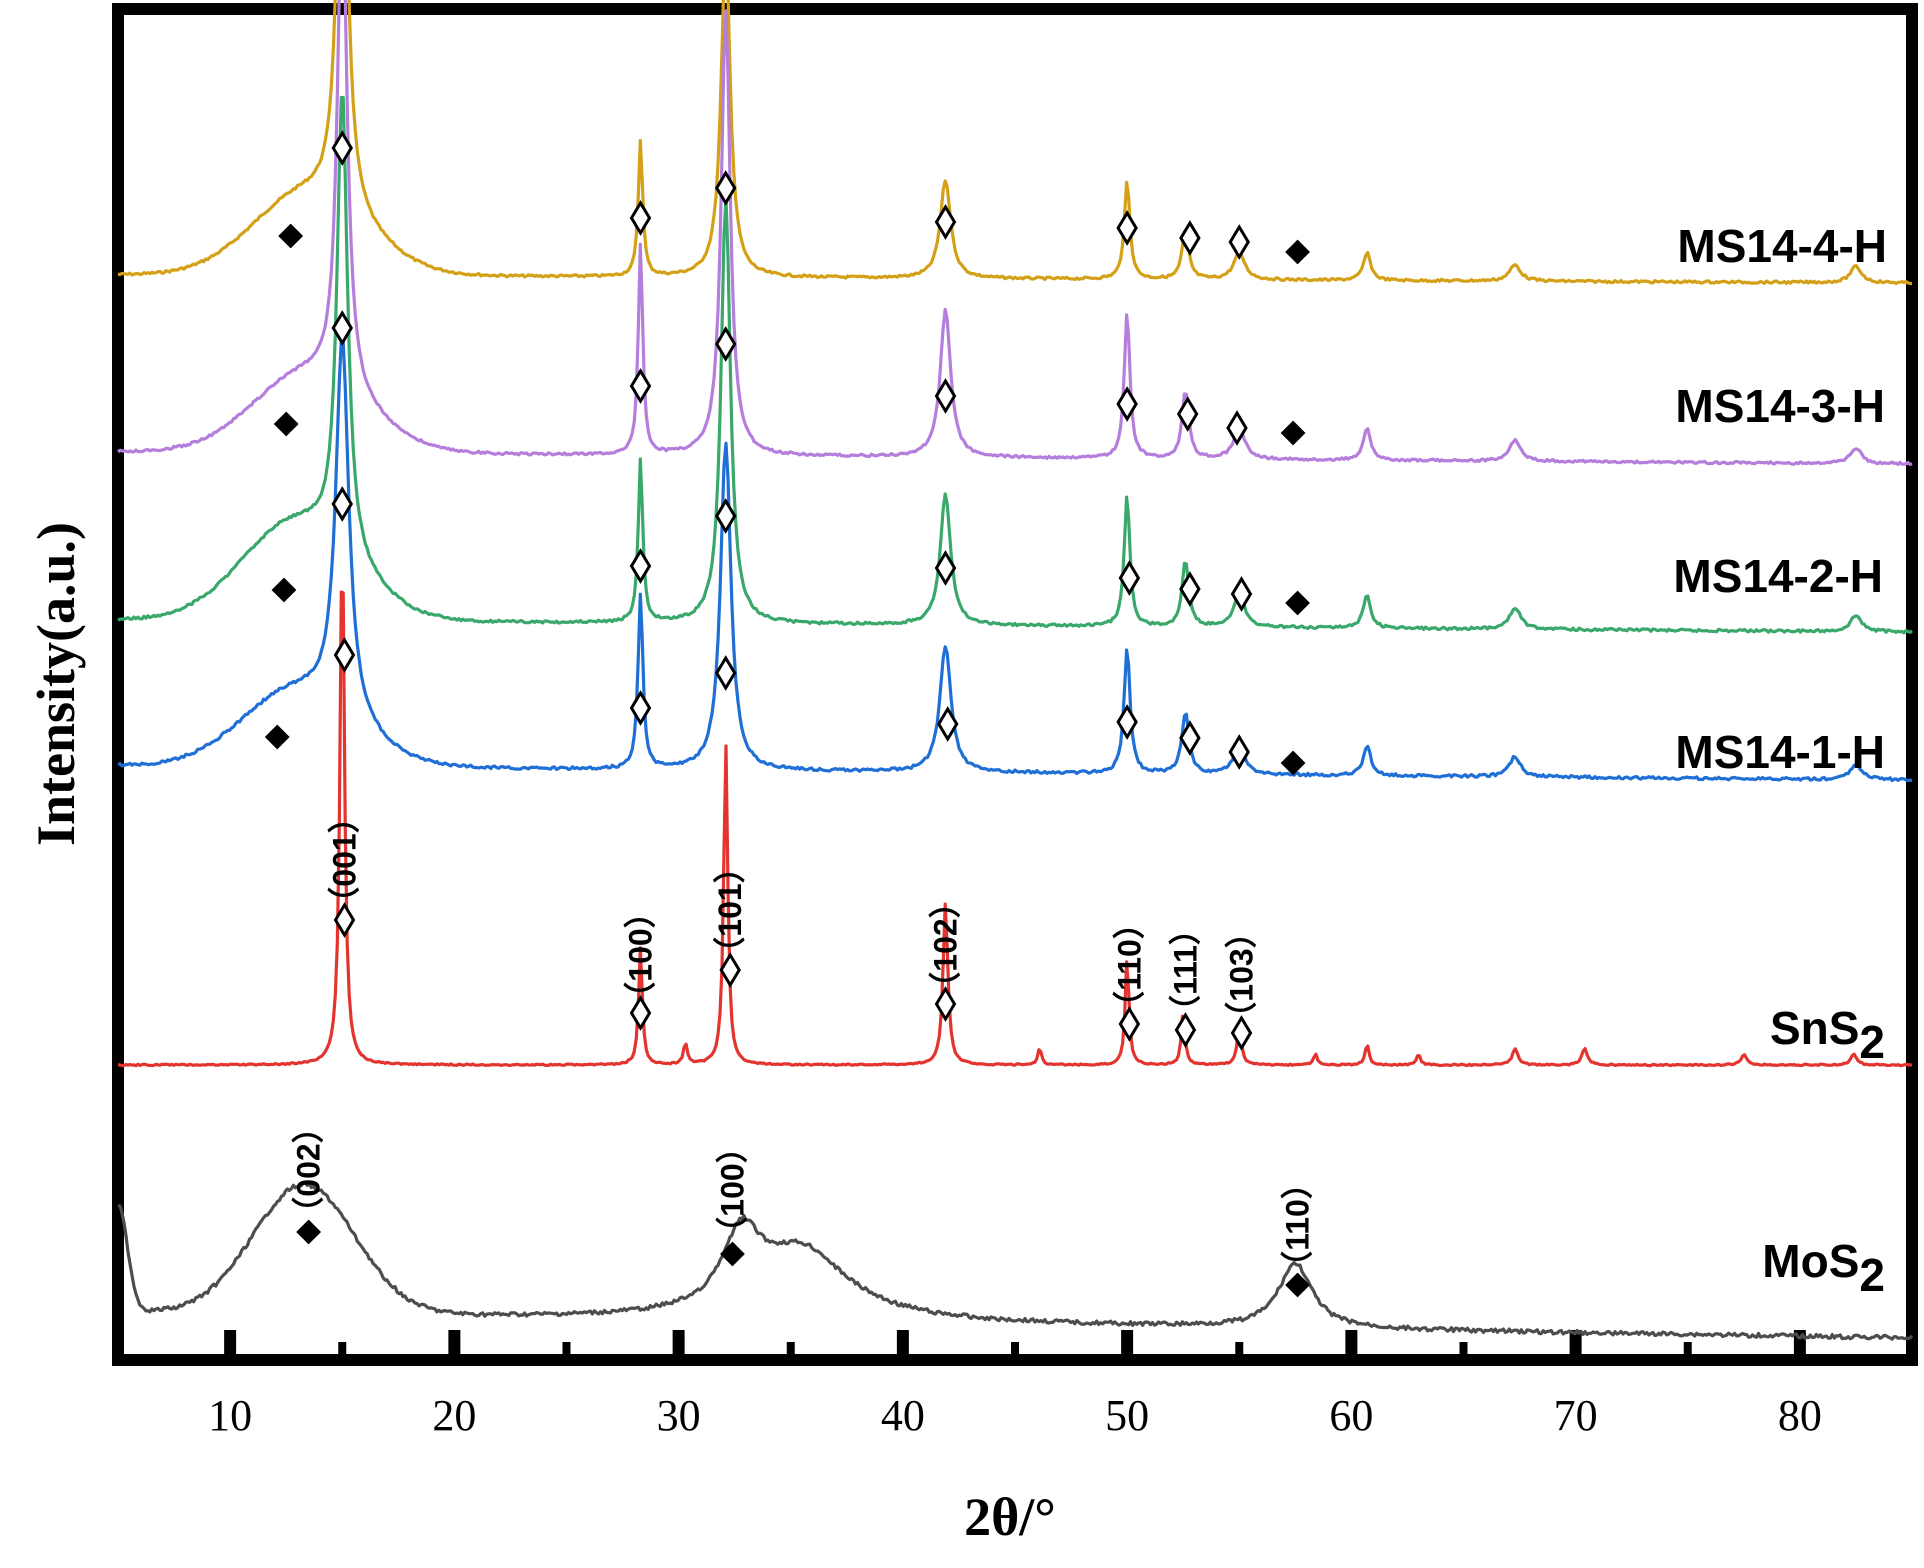  I want to click on x-tick-label: 10, so click(230, 1415).